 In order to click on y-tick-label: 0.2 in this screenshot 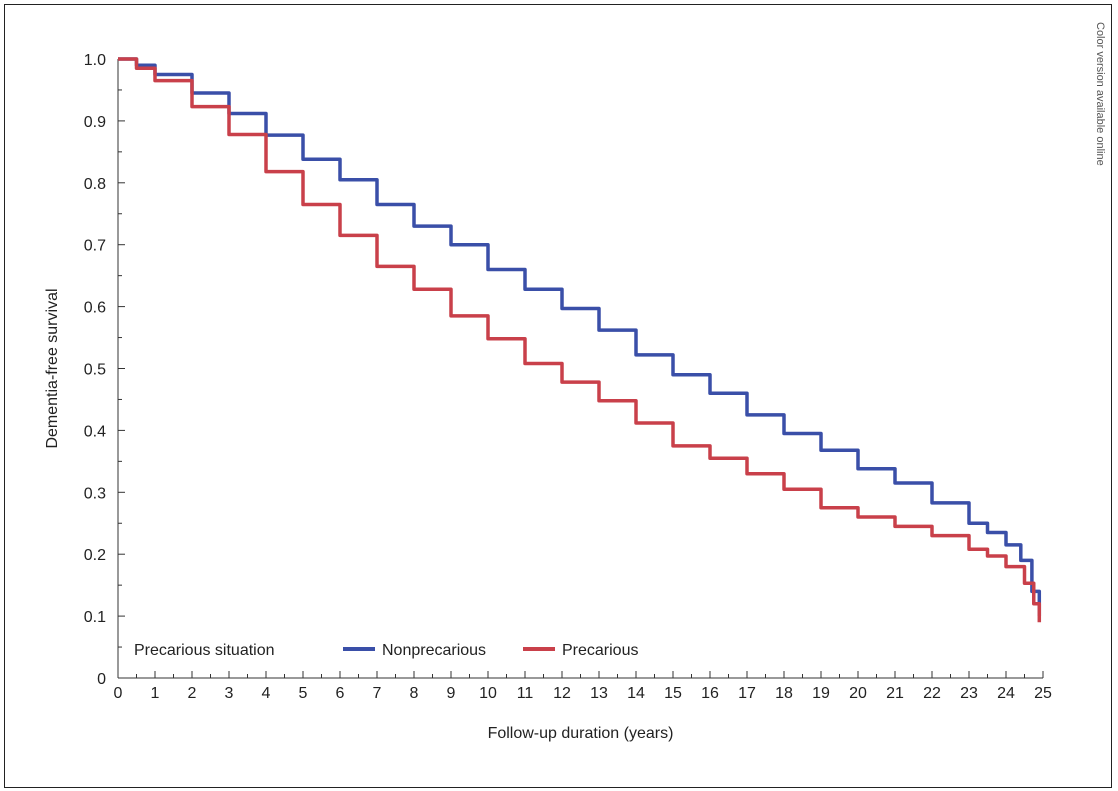, I will do `click(95, 555)`.